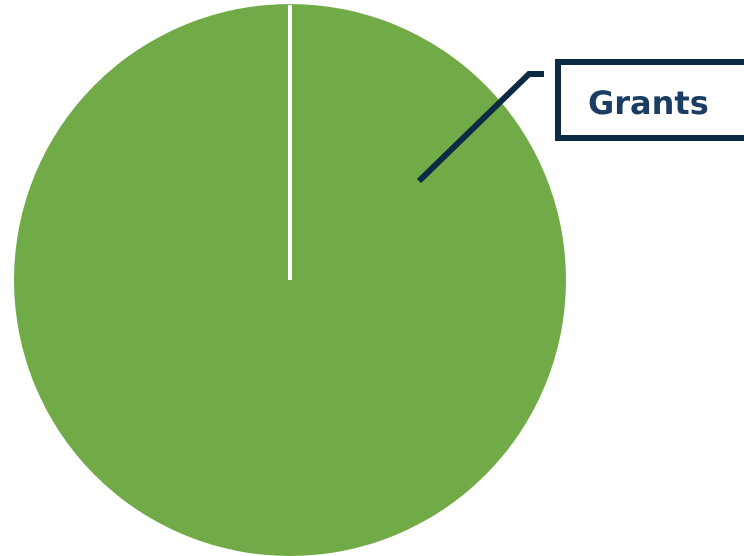 This screenshot has height=556, width=744. What do you see at coordinates (648, 103) in the screenshot?
I see `slice-label-grants: Grants` at bounding box center [648, 103].